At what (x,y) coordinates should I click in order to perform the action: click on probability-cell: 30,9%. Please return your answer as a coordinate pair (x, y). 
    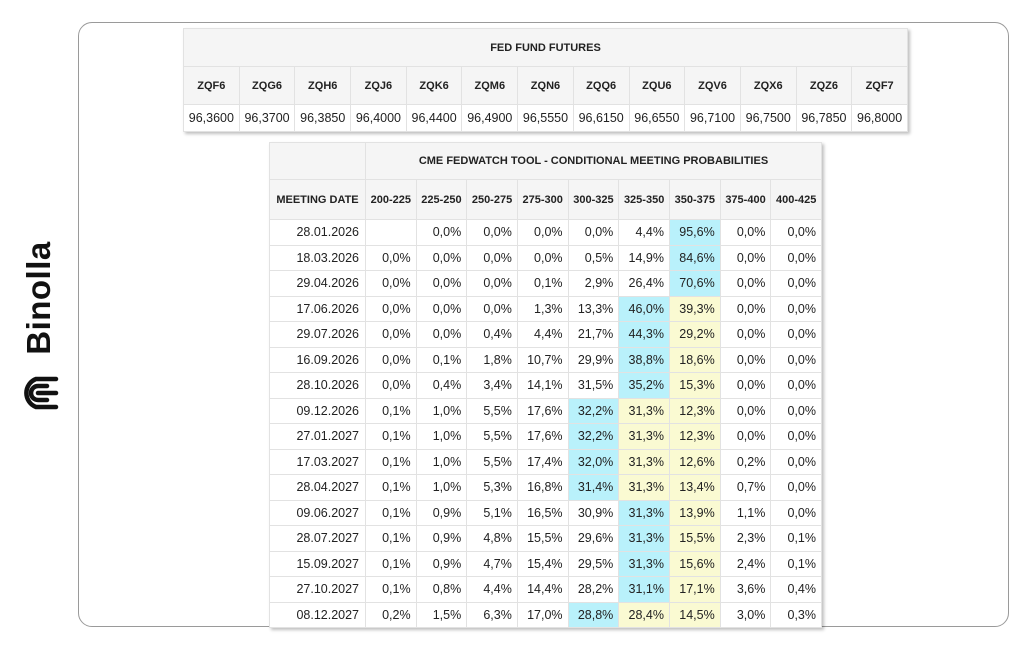
    Looking at the image, I should click on (593, 512).